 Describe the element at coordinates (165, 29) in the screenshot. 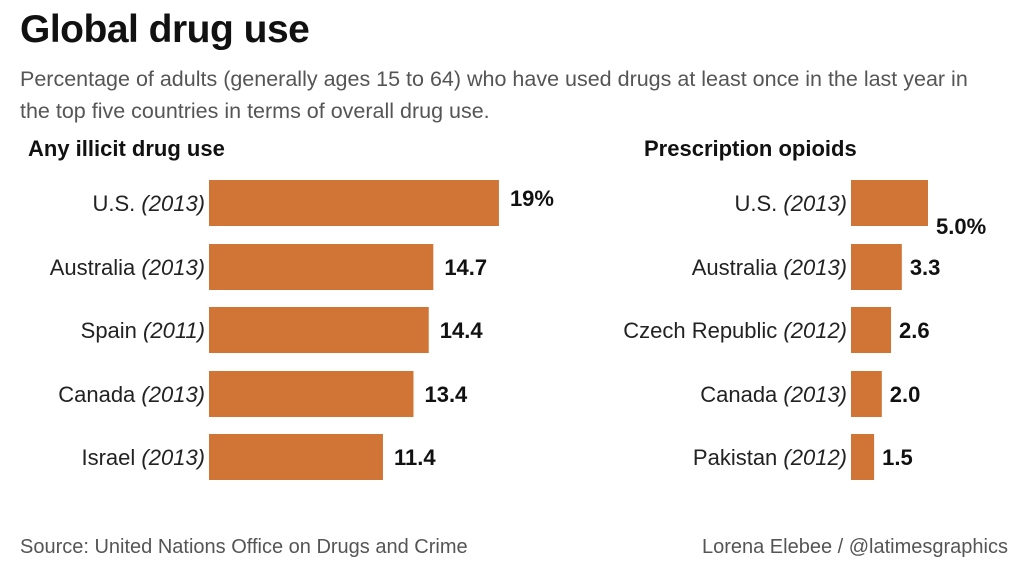

I see `chart-title: Global drug use` at that location.